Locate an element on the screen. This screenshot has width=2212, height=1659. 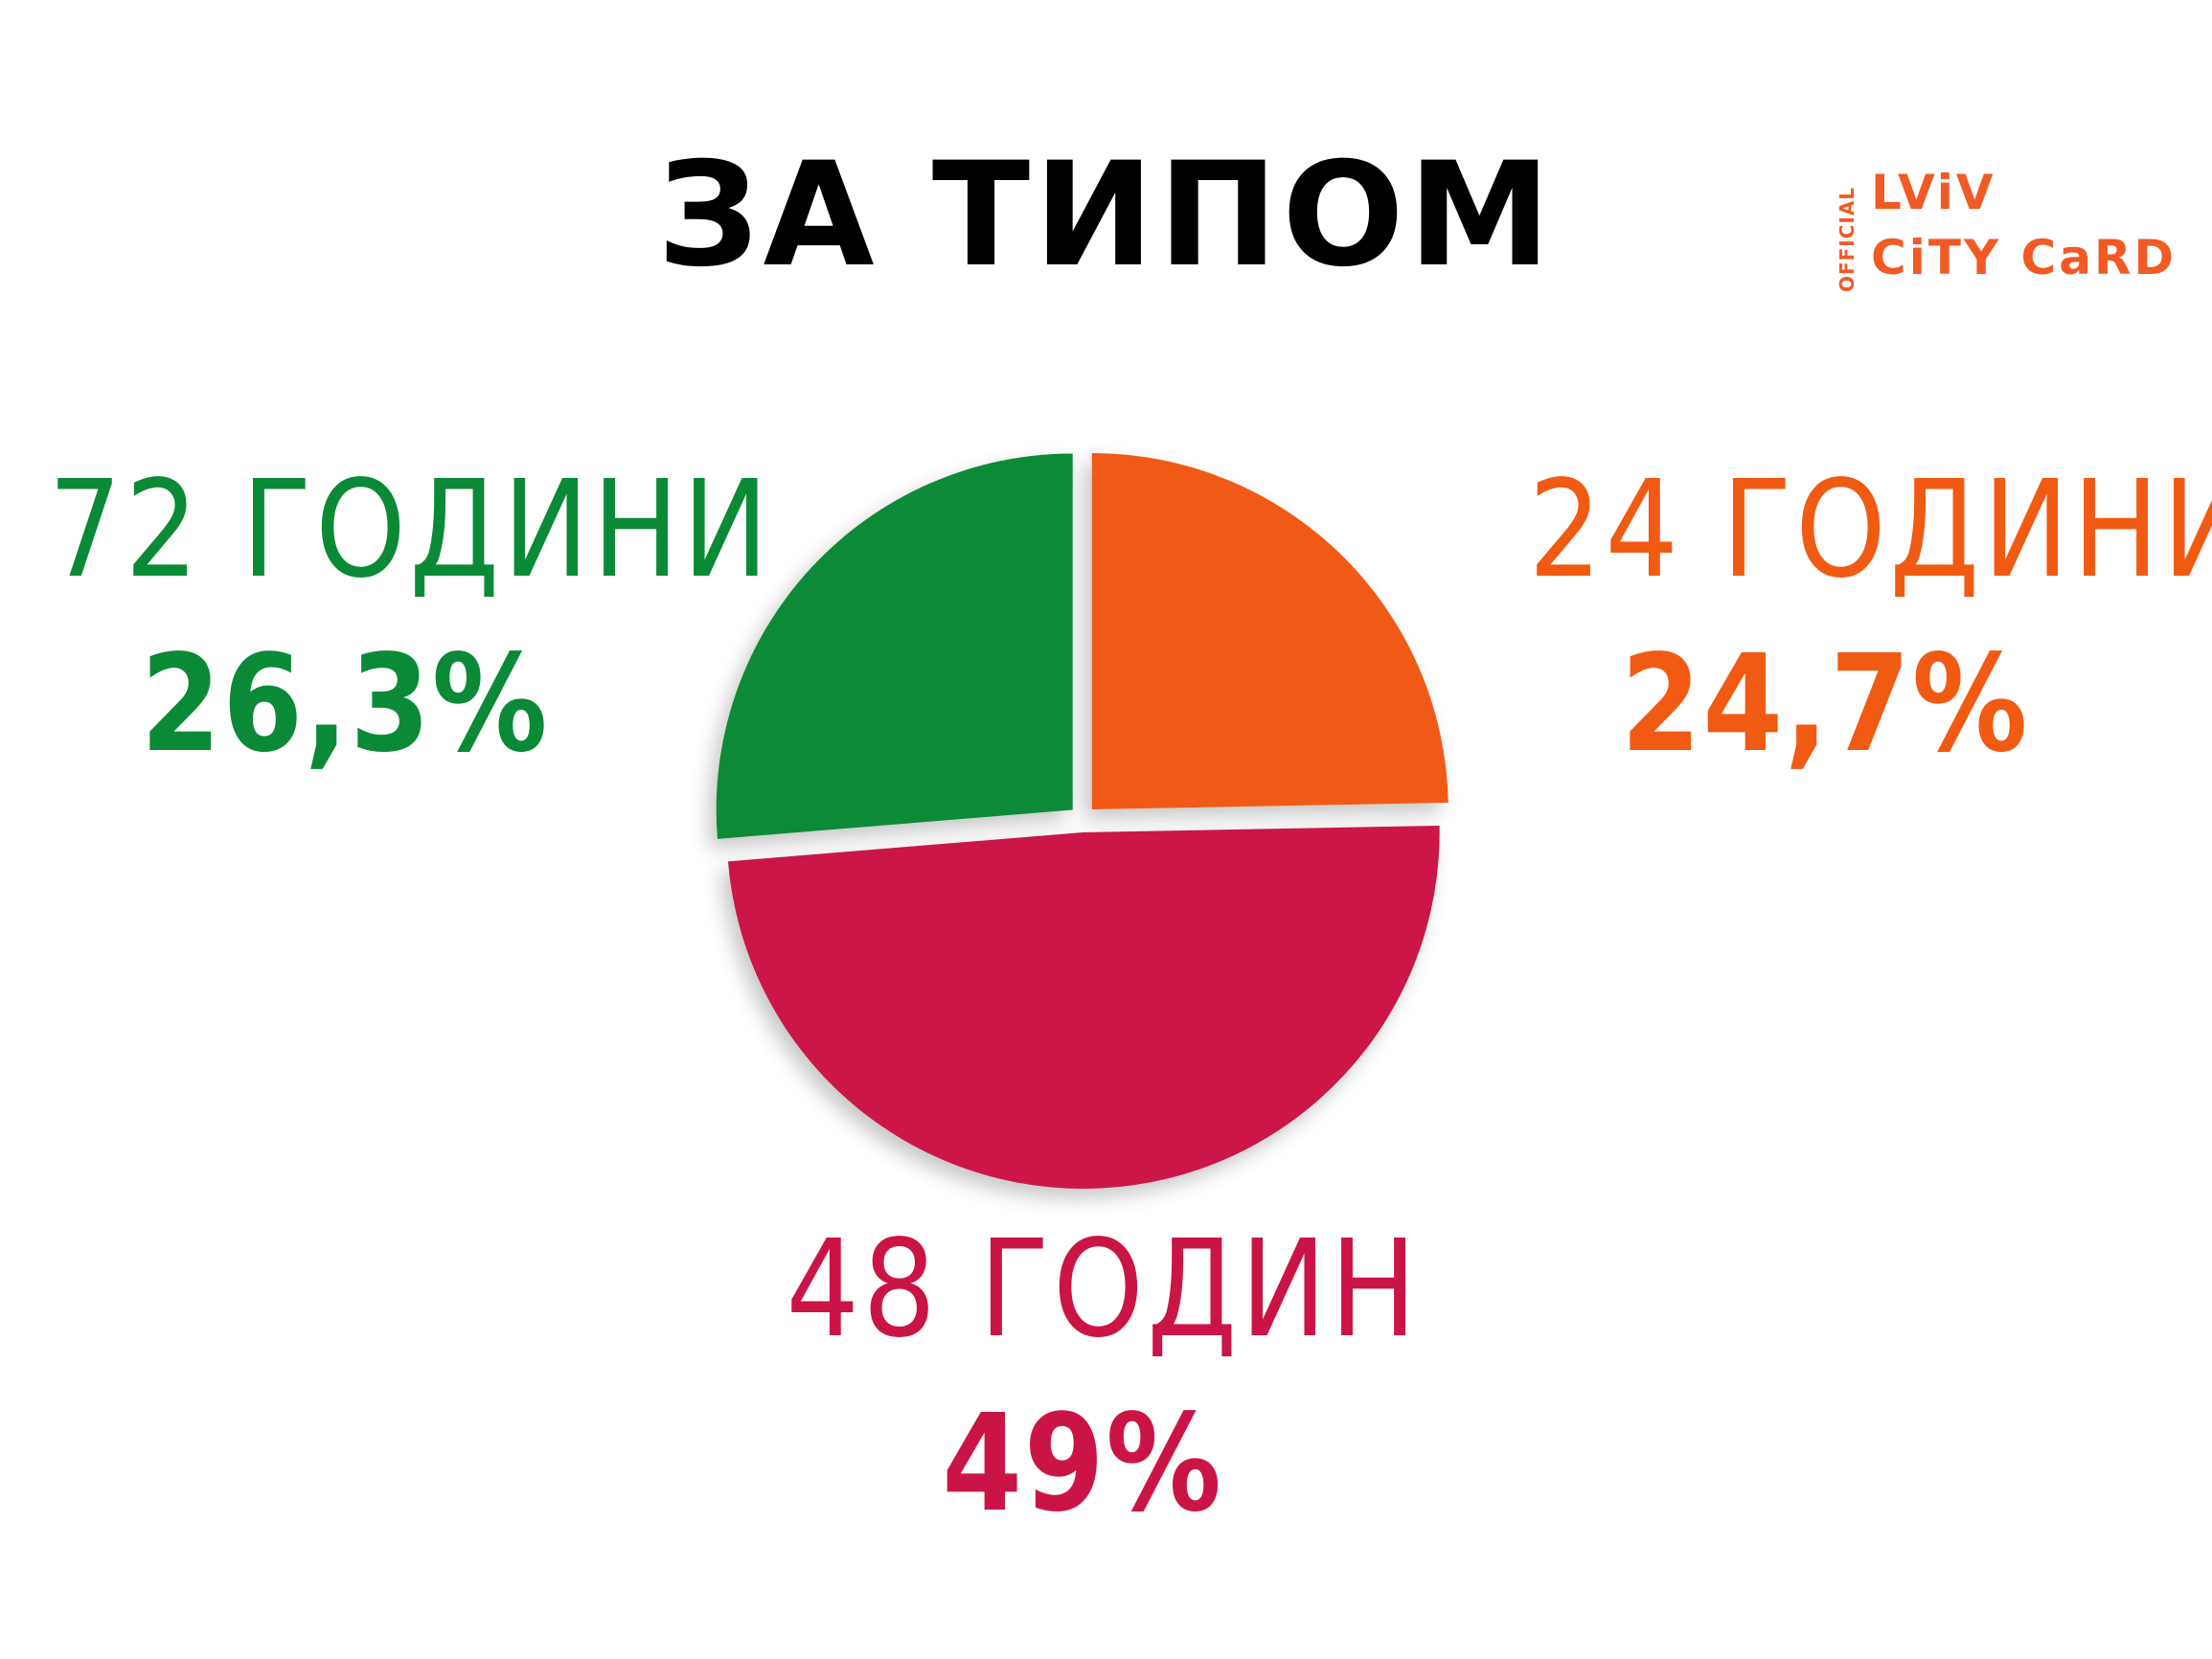
pie-slice-72h is located at coordinates (894, 646).